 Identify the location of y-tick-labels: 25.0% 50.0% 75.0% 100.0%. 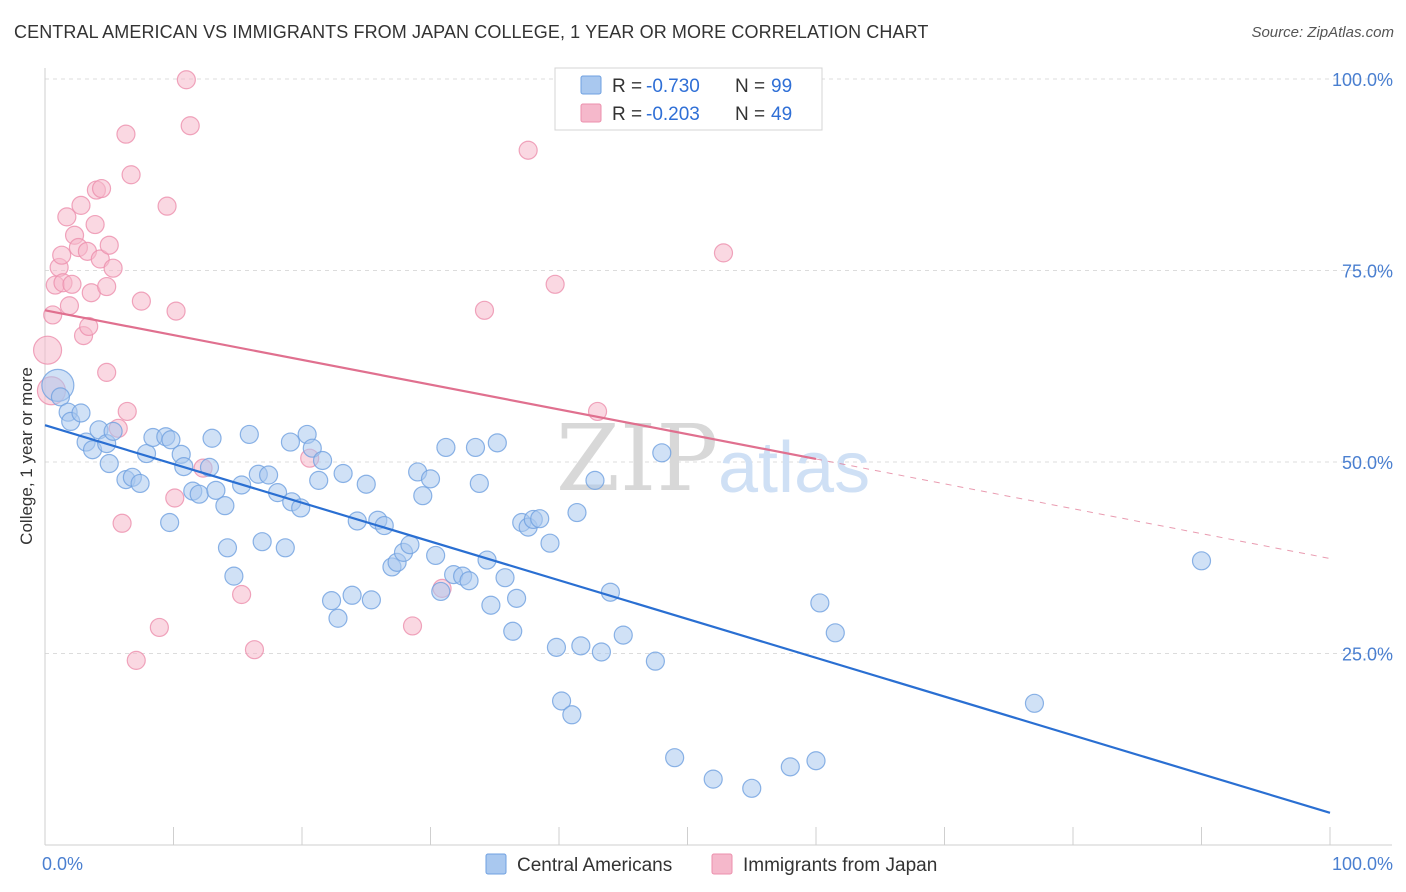
(1362, 367).